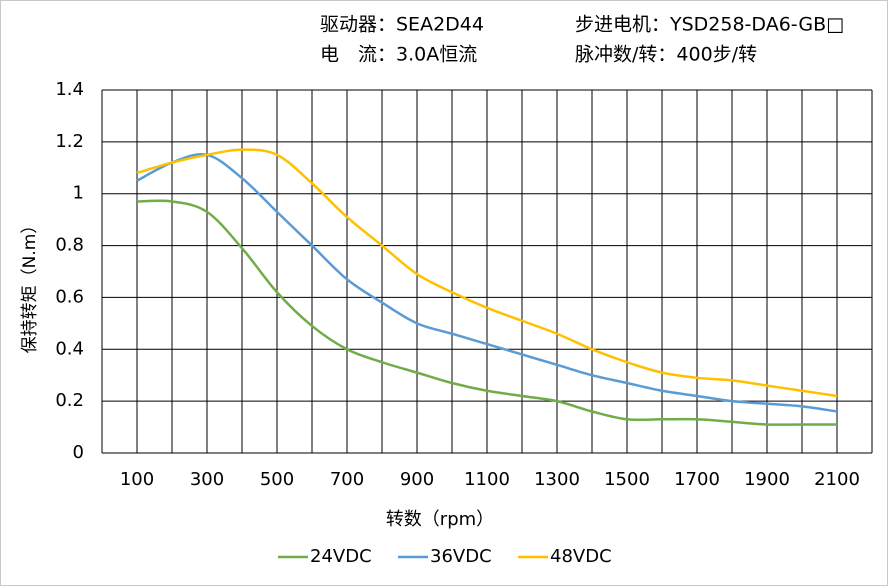  What do you see at coordinates (69, 296) in the screenshot?
I see `y-tick-label: 0.6` at bounding box center [69, 296].